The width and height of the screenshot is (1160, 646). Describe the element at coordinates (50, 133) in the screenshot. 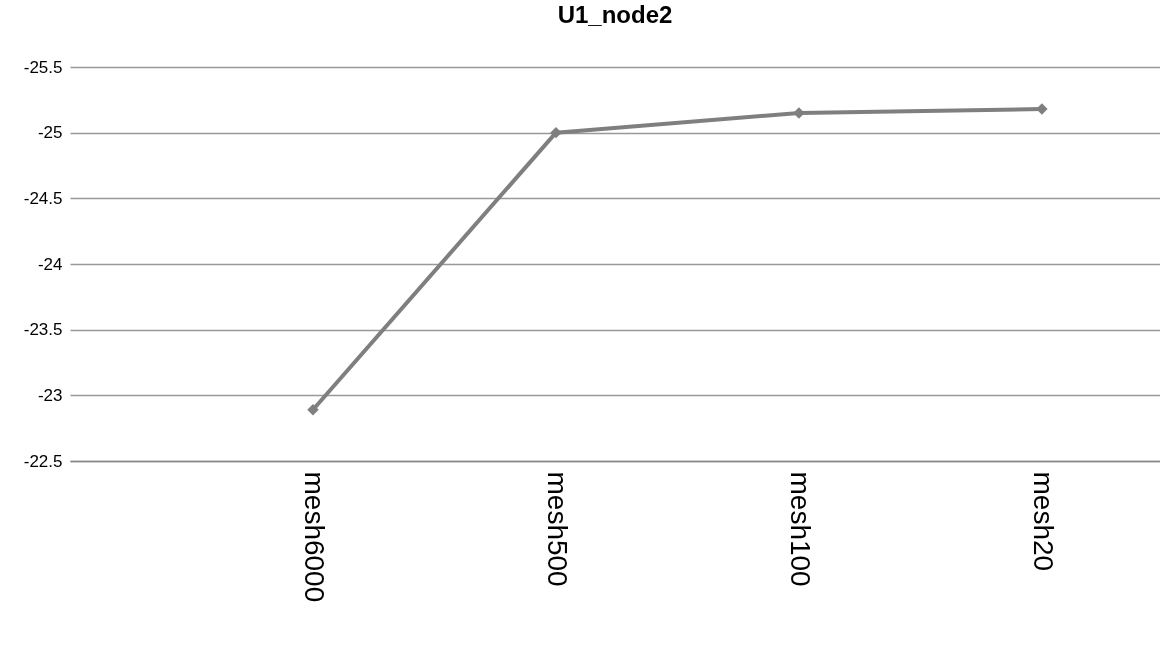

I see `y-tick-label: -25` at that location.